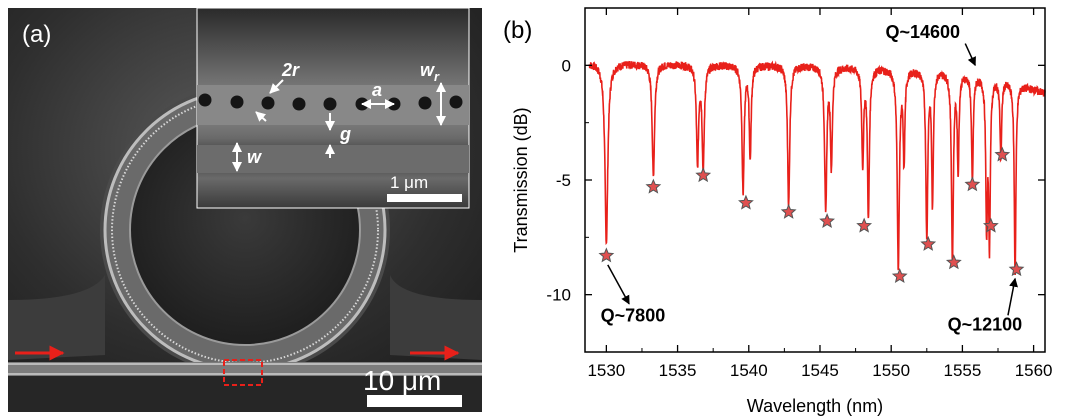 The height and width of the screenshot is (420, 1075). Describe the element at coordinates (345, 134) in the screenshot. I see `label-g: g` at that location.